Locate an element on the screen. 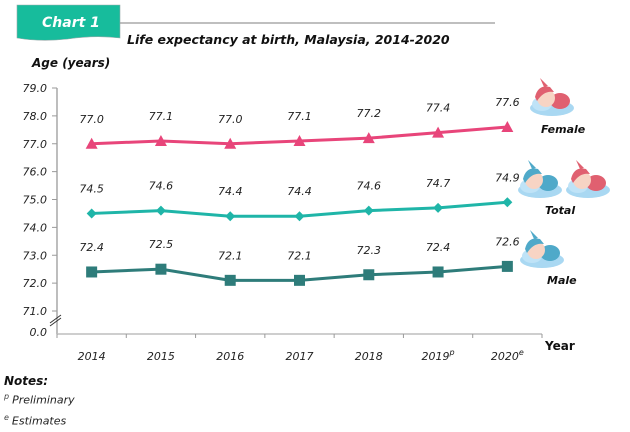 Image resolution: width=630 pixels, height=432 pixels. note-mark: e is located at coordinates (6, 417).